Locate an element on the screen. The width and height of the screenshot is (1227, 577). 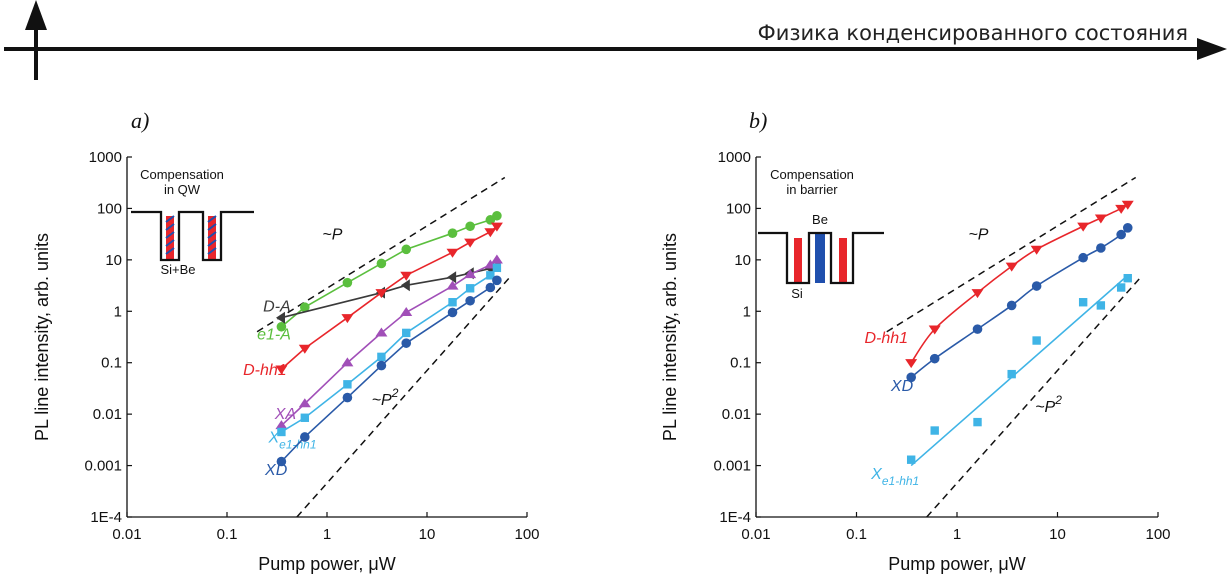
y-axis-title: PL line intensity, arb. units is located at coordinates (670, 337).